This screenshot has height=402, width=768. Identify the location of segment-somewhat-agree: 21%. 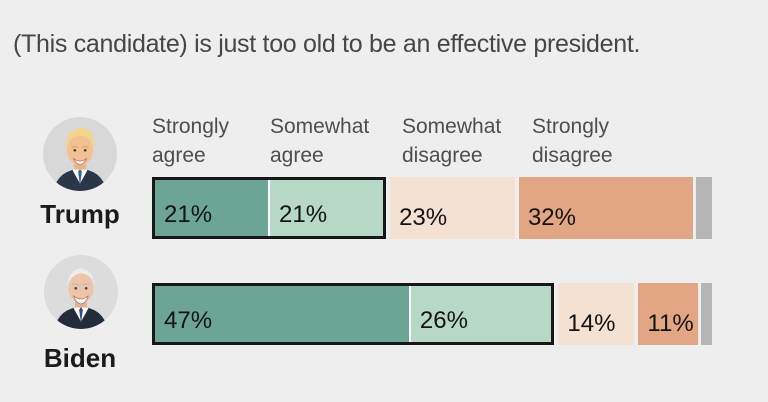
(326, 208).